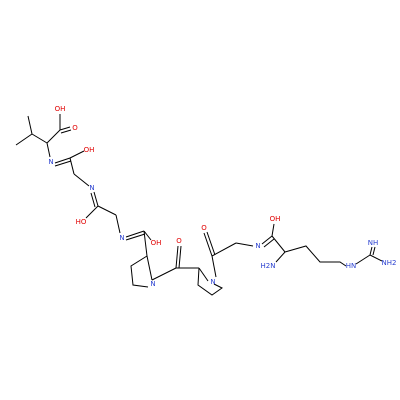 This screenshot has height=400, width=400. Describe the element at coordinates (373, 243) in the screenshot. I see `atom-label: NH` at that location.